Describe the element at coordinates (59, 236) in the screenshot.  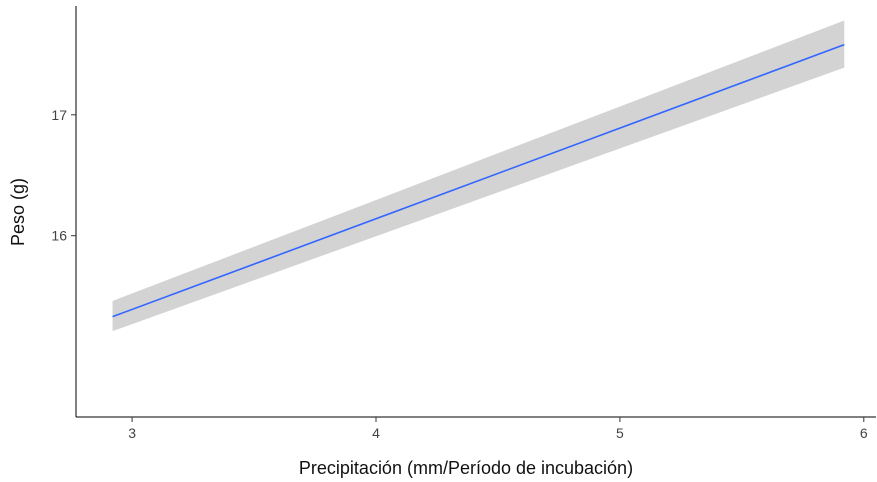
I see `y-tick-label: 16` at that location.